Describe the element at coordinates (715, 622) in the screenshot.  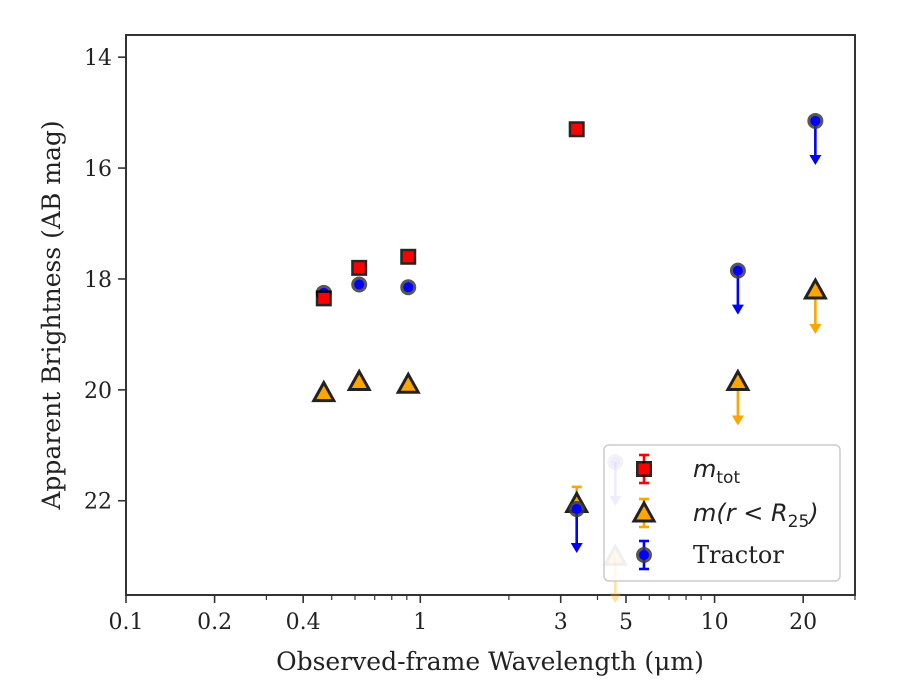
I see `x-tick-label: 10` at that location.